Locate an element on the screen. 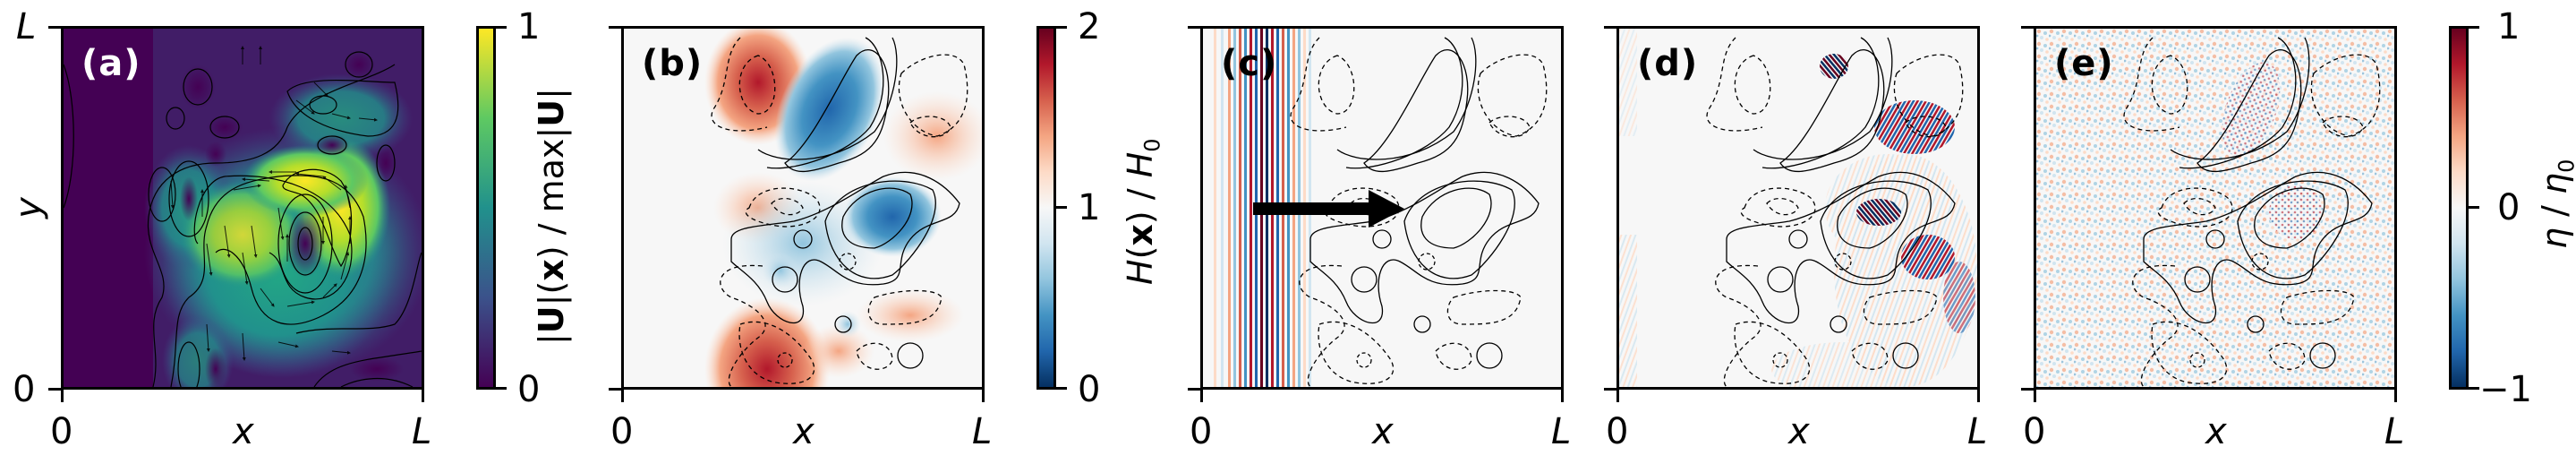 The image size is (2576, 464). eta-colorbar-tick-neg1: −1 is located at coordinates (2505, 389).